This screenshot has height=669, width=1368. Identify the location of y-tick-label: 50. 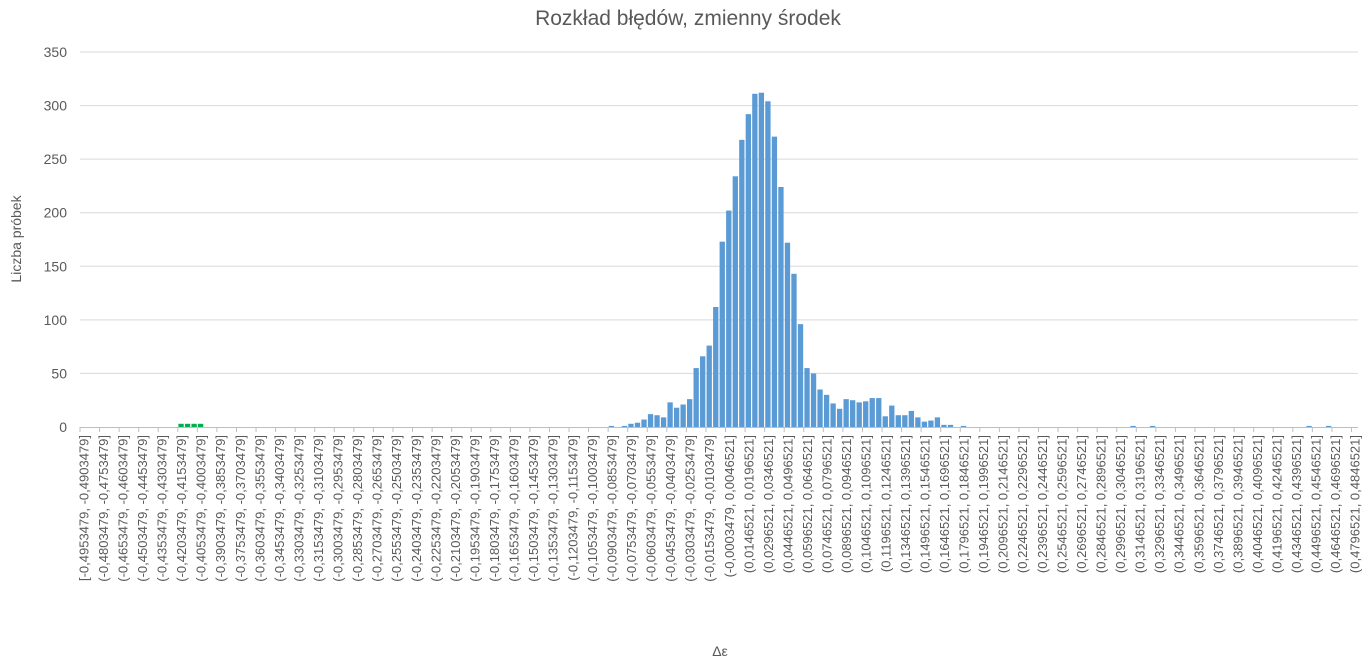
(59, 373).